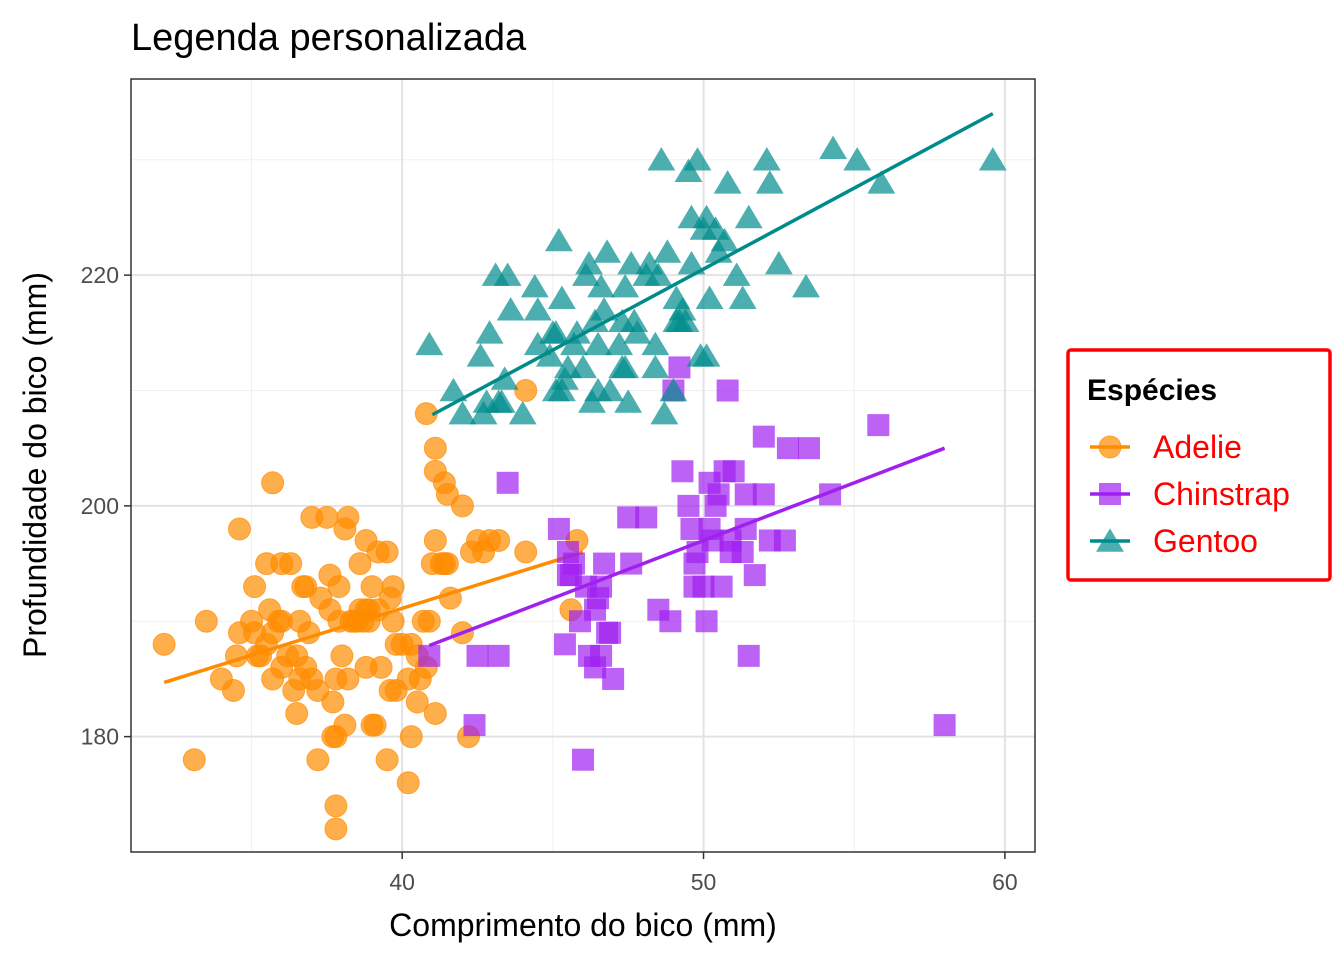 This screenshot has width=1344, height=960. What do you see at coordinates (1197, 447) in the screenshot?
I see `legend-label: Adelie` at bounding box center [1197, 447].